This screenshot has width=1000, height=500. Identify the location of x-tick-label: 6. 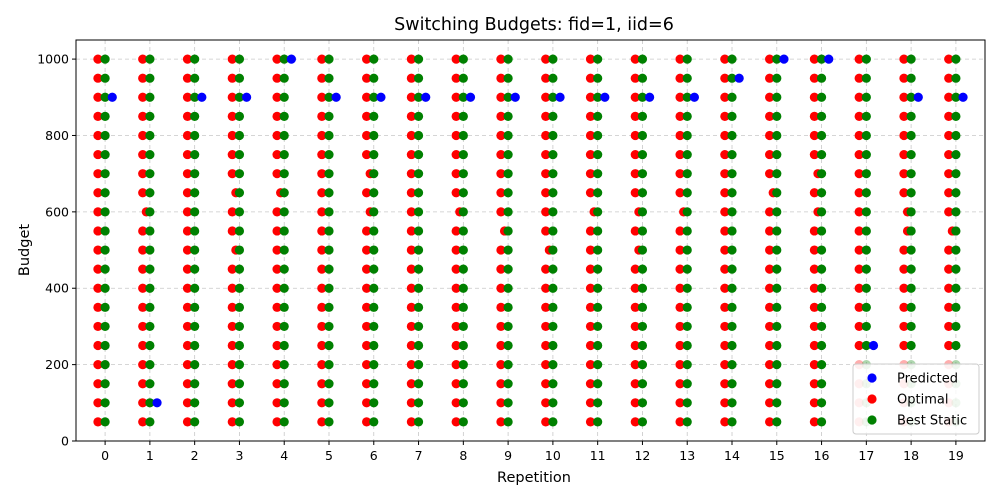
(374, 455).